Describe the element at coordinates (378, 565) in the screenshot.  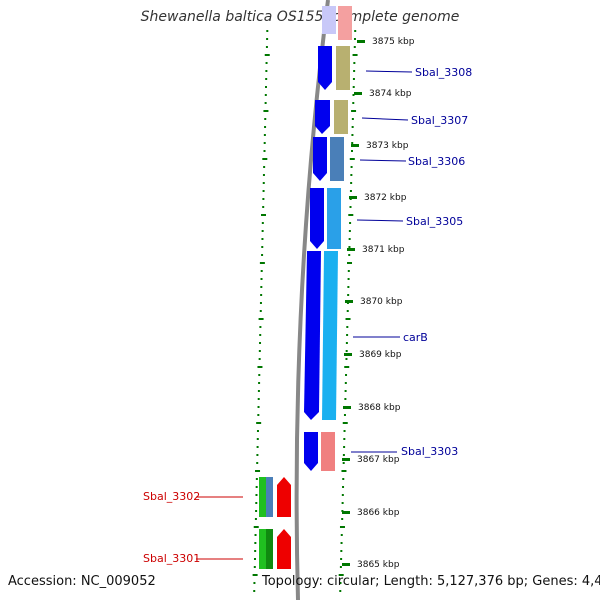
I see `kbp-label: 3865 kbp` at that location.